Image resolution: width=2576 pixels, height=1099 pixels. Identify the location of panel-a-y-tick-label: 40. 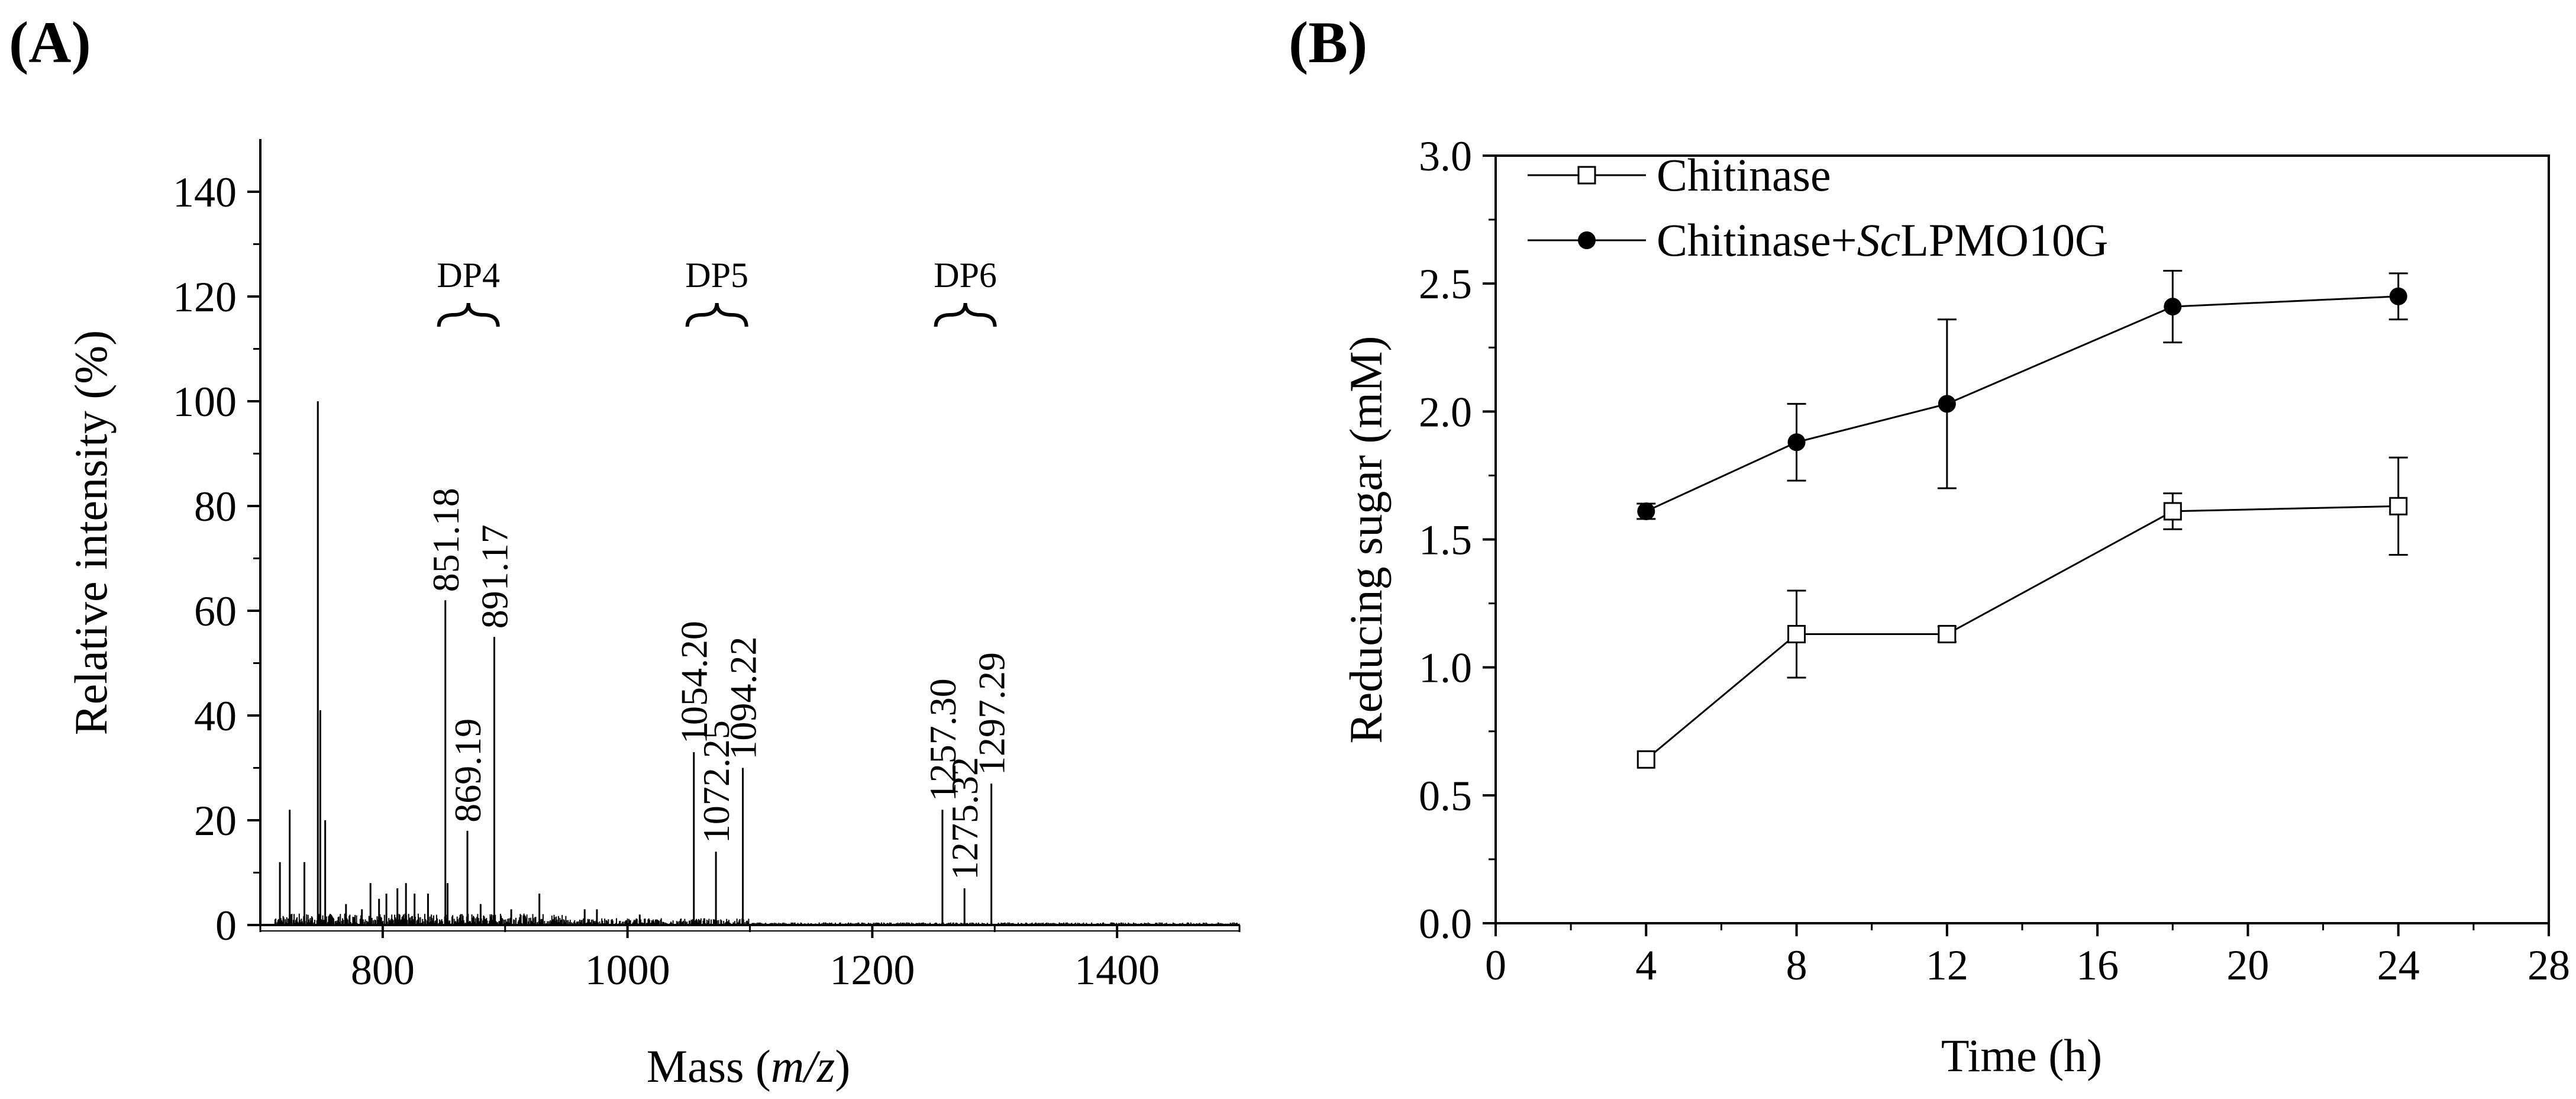
(215, 716).